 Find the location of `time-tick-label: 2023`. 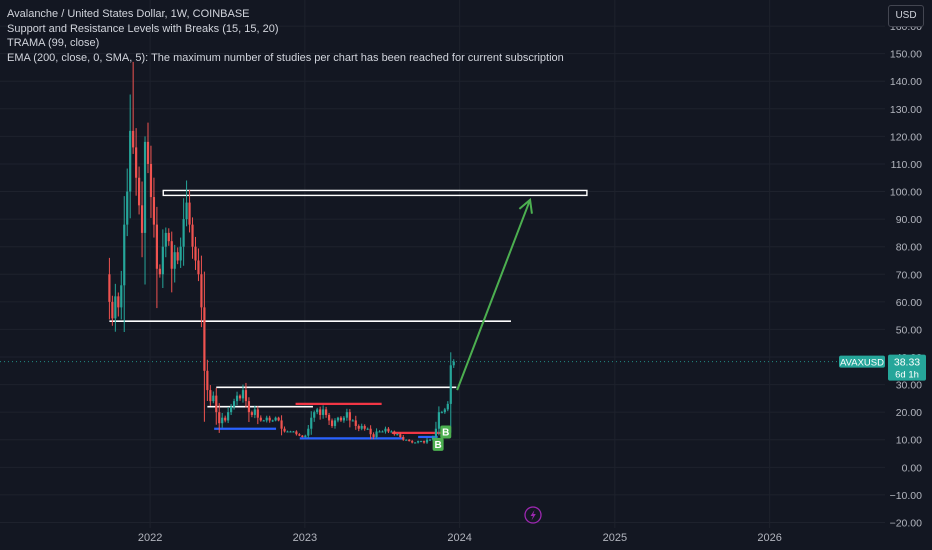

time-tick-label: 2023 is located at coordinates (305, 538).